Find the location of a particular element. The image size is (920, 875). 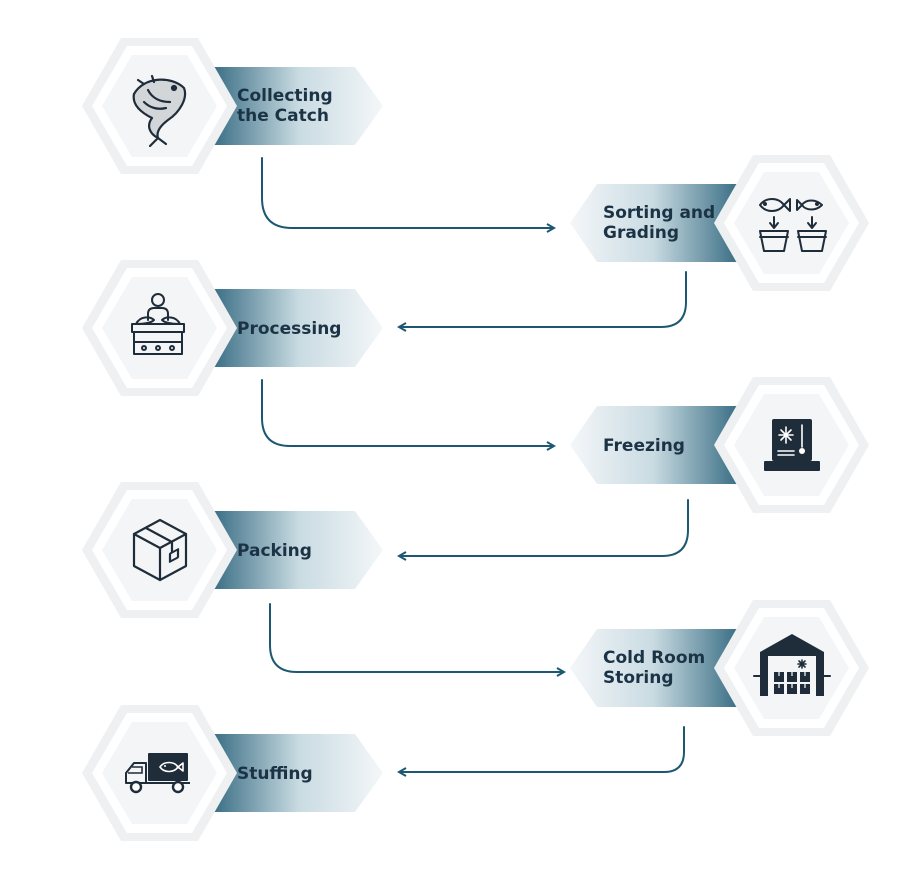

connector-collecting-to-sorting is located at coordinates (407, 192).